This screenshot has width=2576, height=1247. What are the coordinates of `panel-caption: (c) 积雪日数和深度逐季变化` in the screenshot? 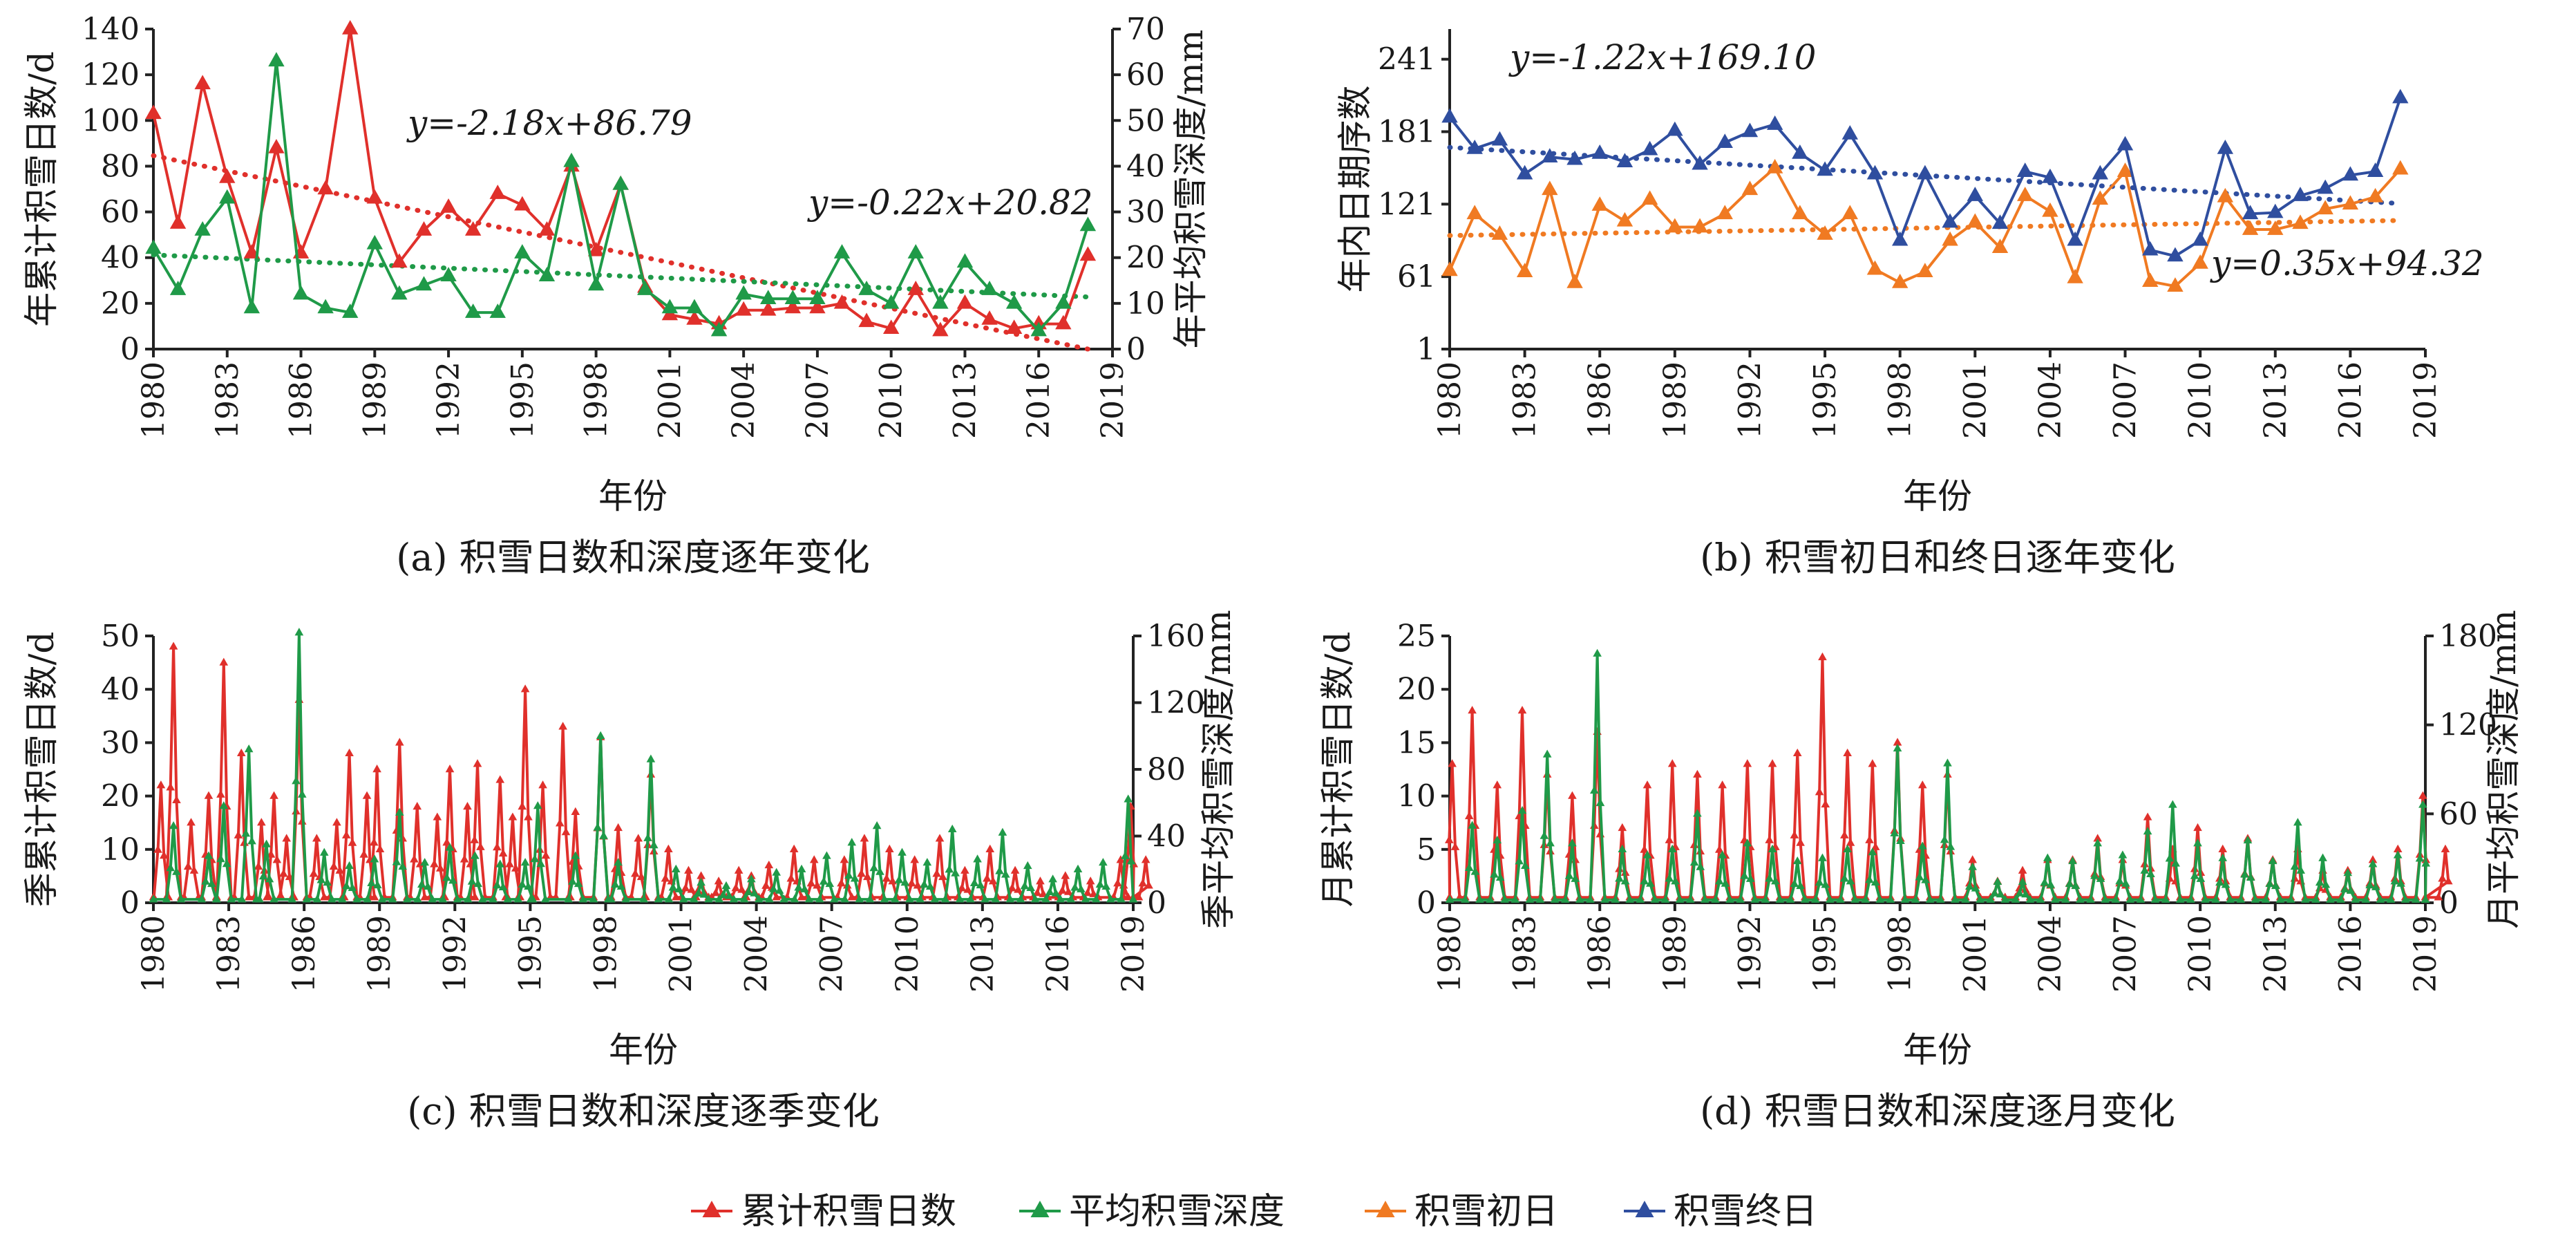 It's located at (643, 1111).